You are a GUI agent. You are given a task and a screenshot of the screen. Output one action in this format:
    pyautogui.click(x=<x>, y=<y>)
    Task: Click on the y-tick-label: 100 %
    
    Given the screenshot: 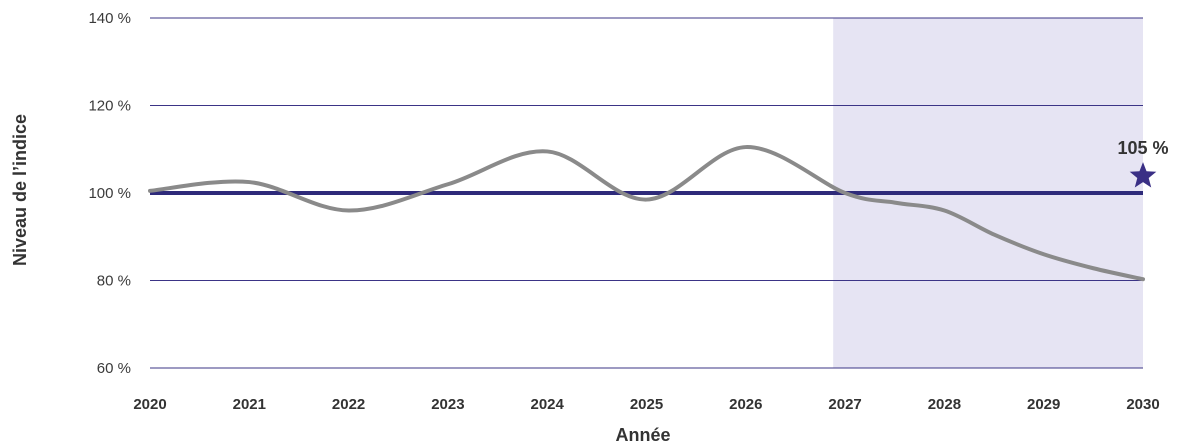 What is the action you would take?
    pyautogui.click(x=109, y=193)
    